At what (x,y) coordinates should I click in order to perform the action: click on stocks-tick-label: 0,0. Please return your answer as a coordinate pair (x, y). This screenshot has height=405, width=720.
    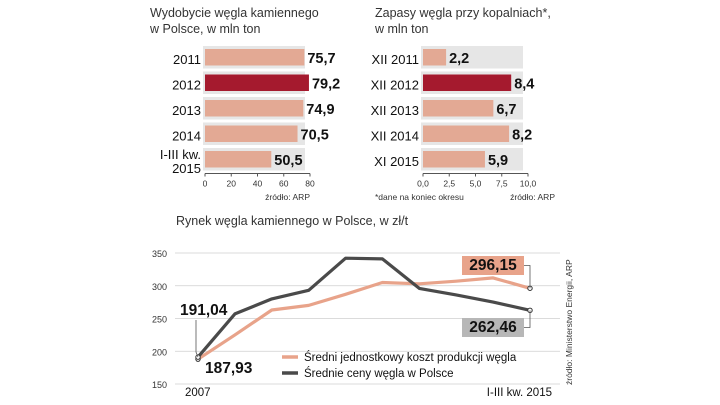
    Looking at the image, I should click on (423, 184).